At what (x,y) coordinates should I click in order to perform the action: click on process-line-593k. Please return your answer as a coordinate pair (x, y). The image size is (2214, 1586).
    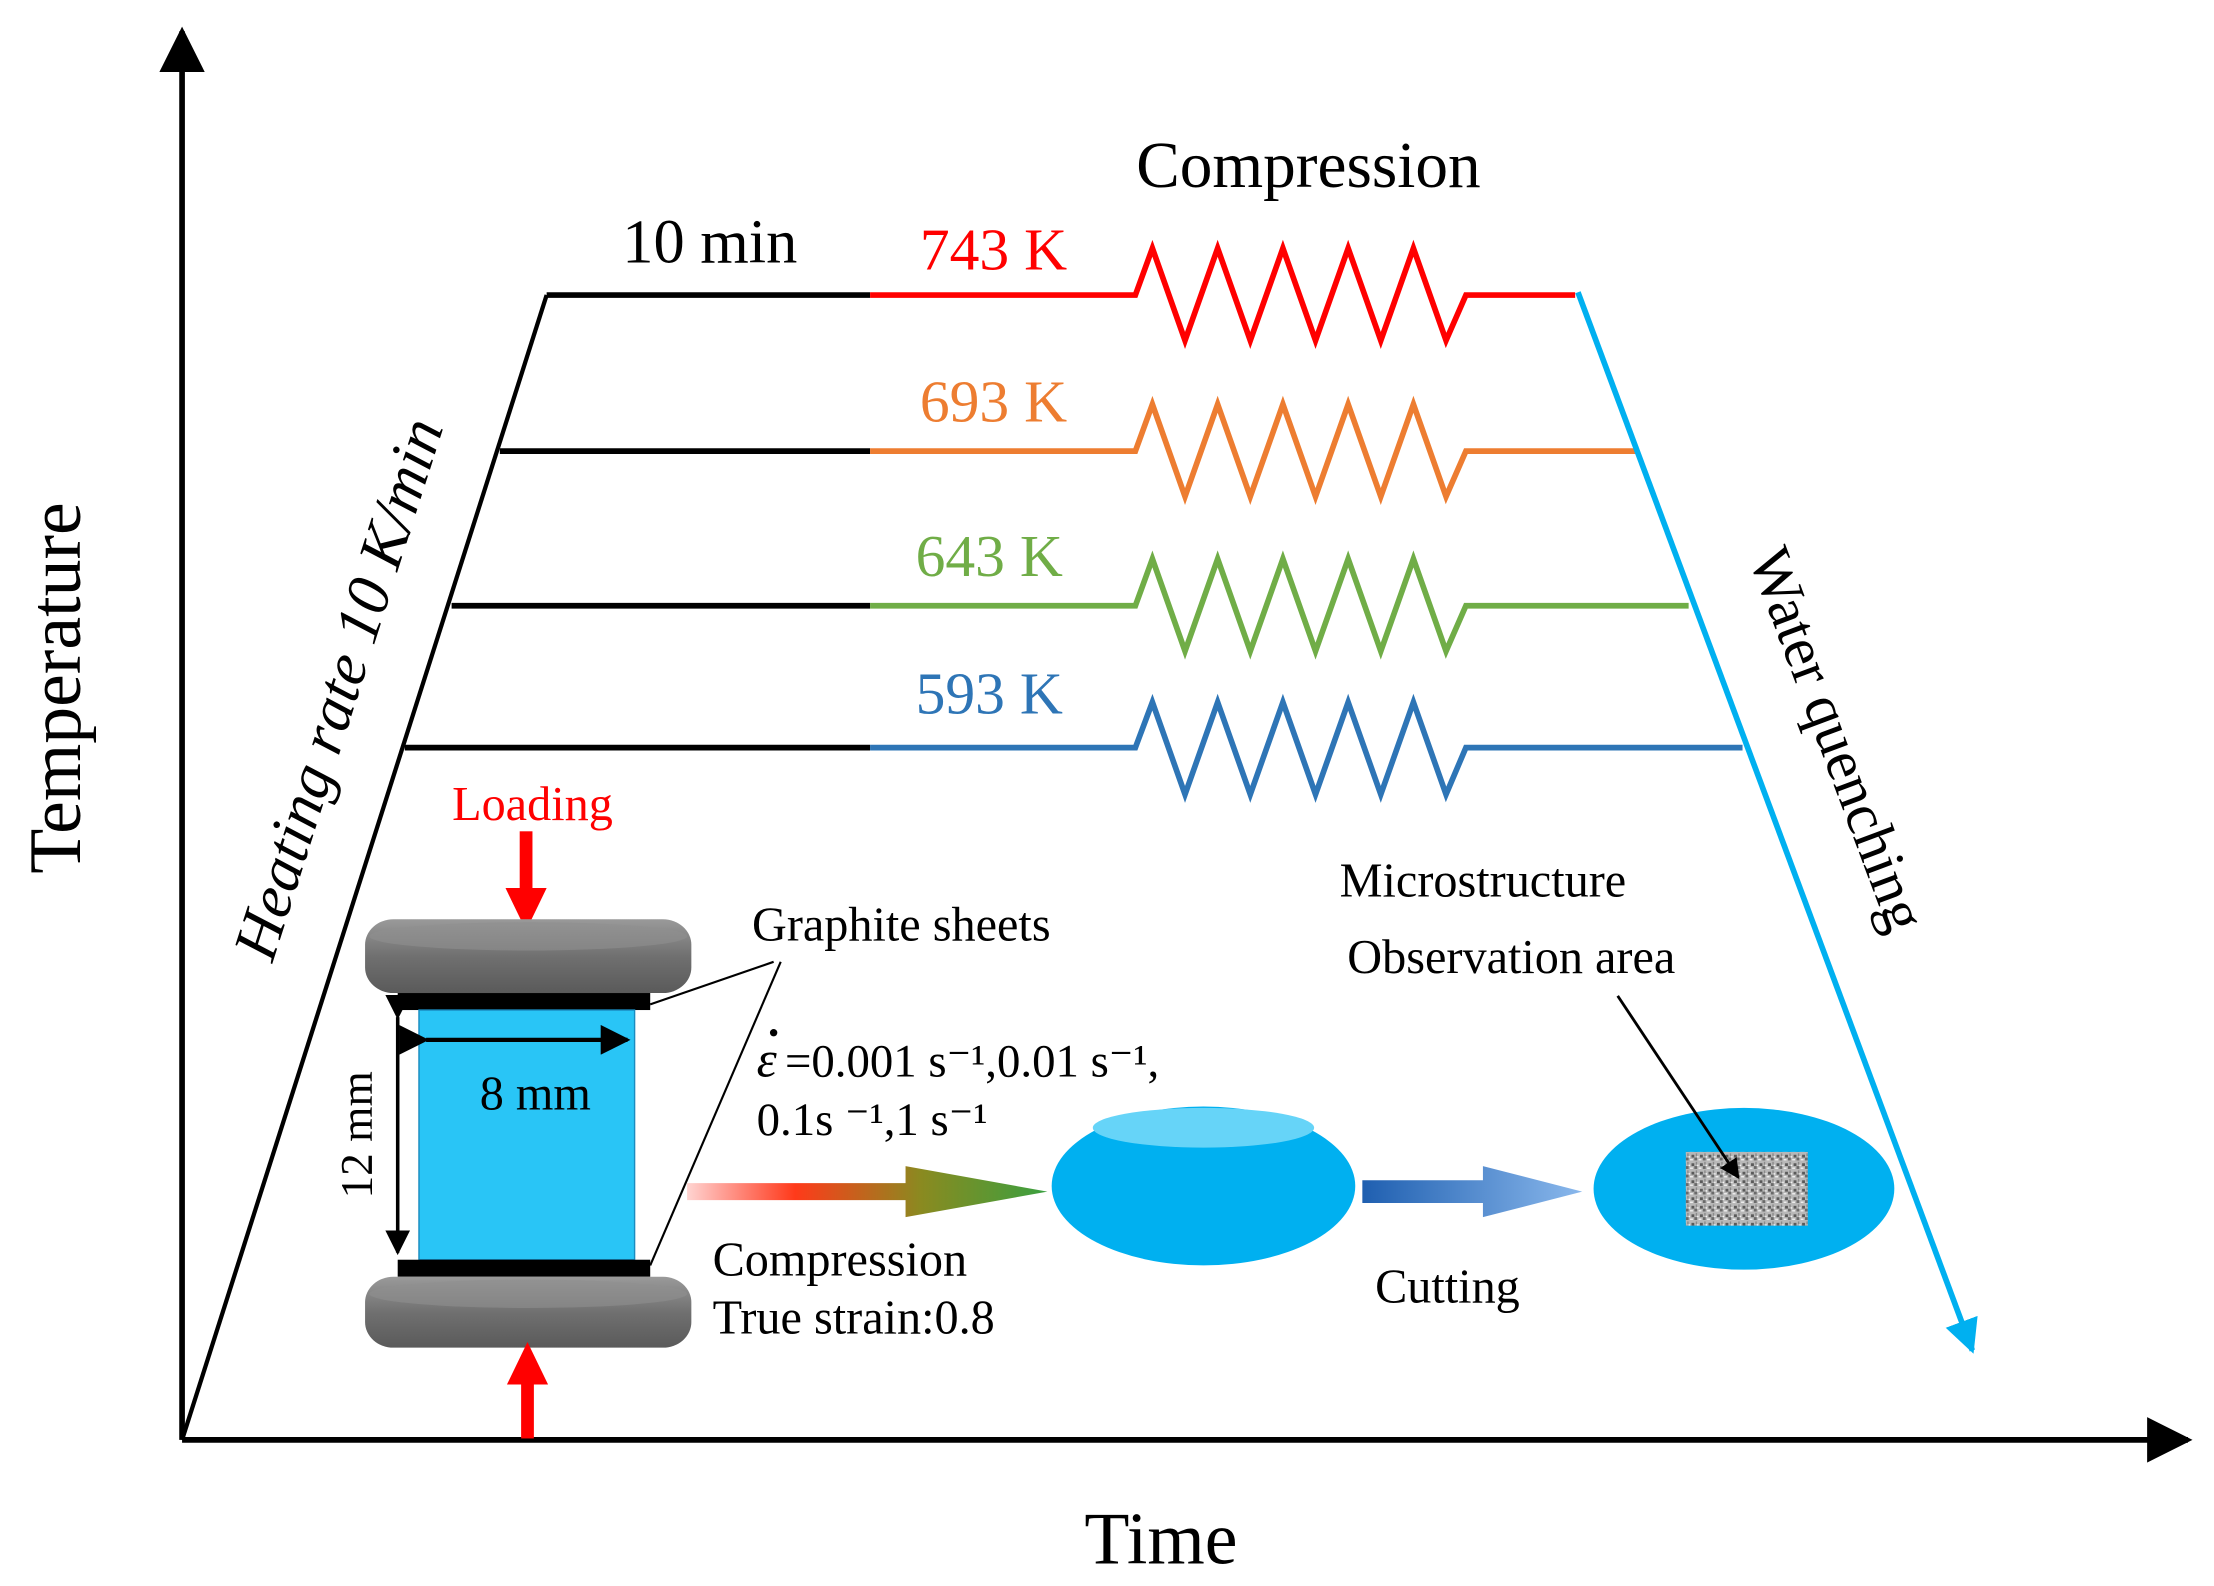
    Looking at the image, I should click on (1306, 748).